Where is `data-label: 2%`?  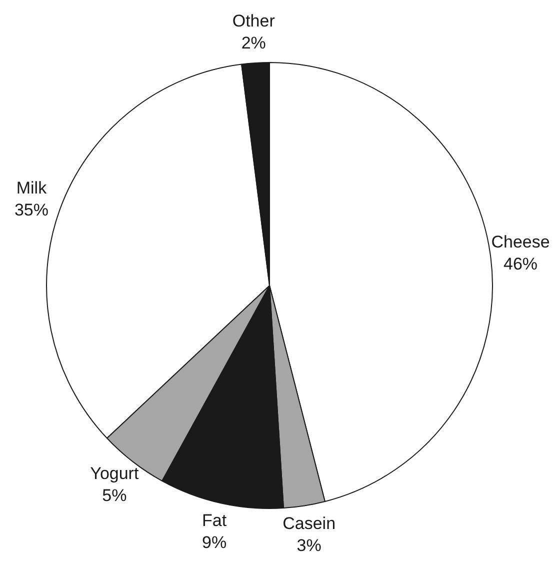 data-label: 2% is located at coordinates (253, 43).